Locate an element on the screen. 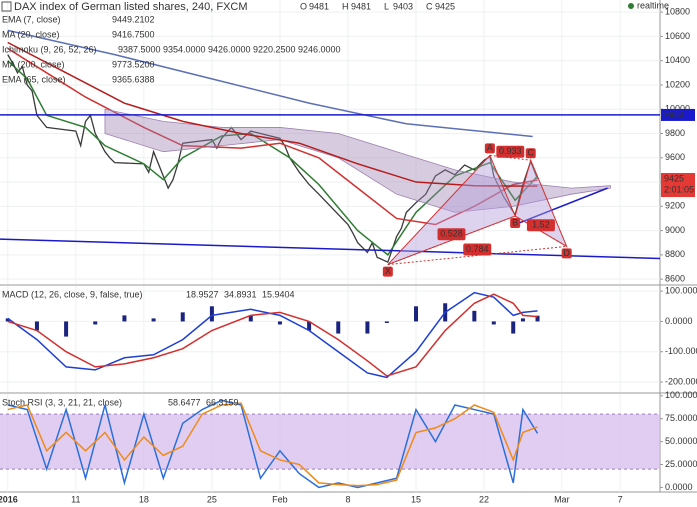 The width and height of the screenshot is (697, 507). legend-label: Ichimoku (9, 26, 52, 26) is located at coordinates (49, 49).